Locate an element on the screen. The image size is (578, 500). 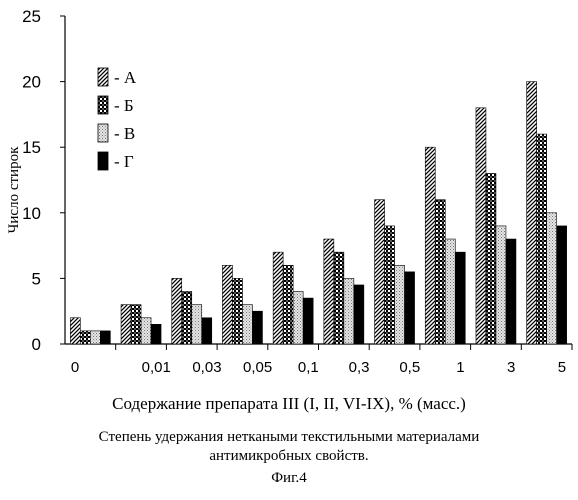
legend-label: - В is located at coordinates (124, 133).